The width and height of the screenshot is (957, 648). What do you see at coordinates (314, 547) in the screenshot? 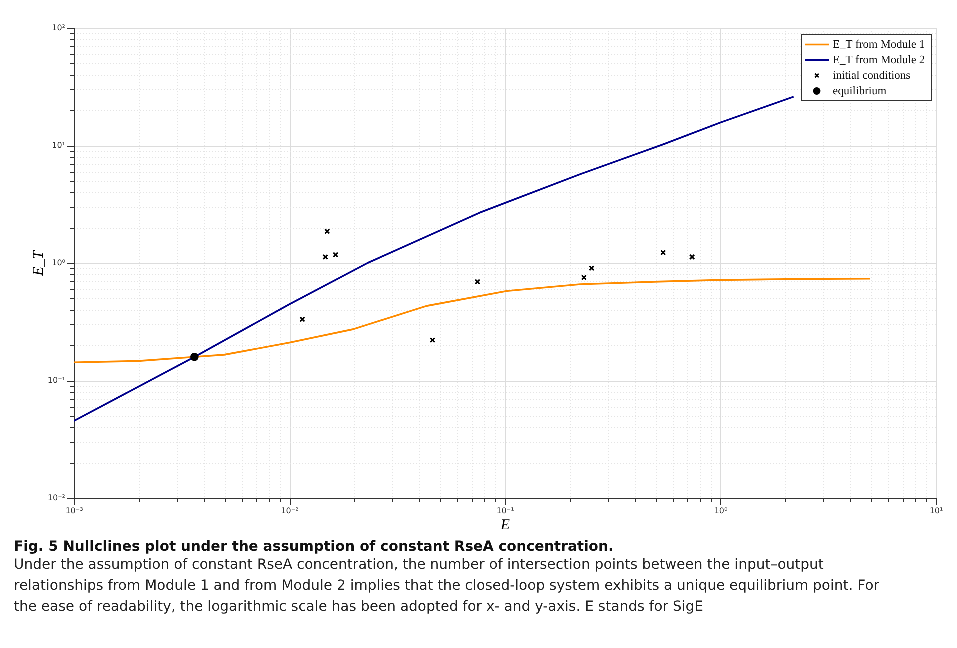
I see `text: Fig. 5 Nullclines plot under the assumption of constant RseA concentration.` at bounding box center [314, 547].